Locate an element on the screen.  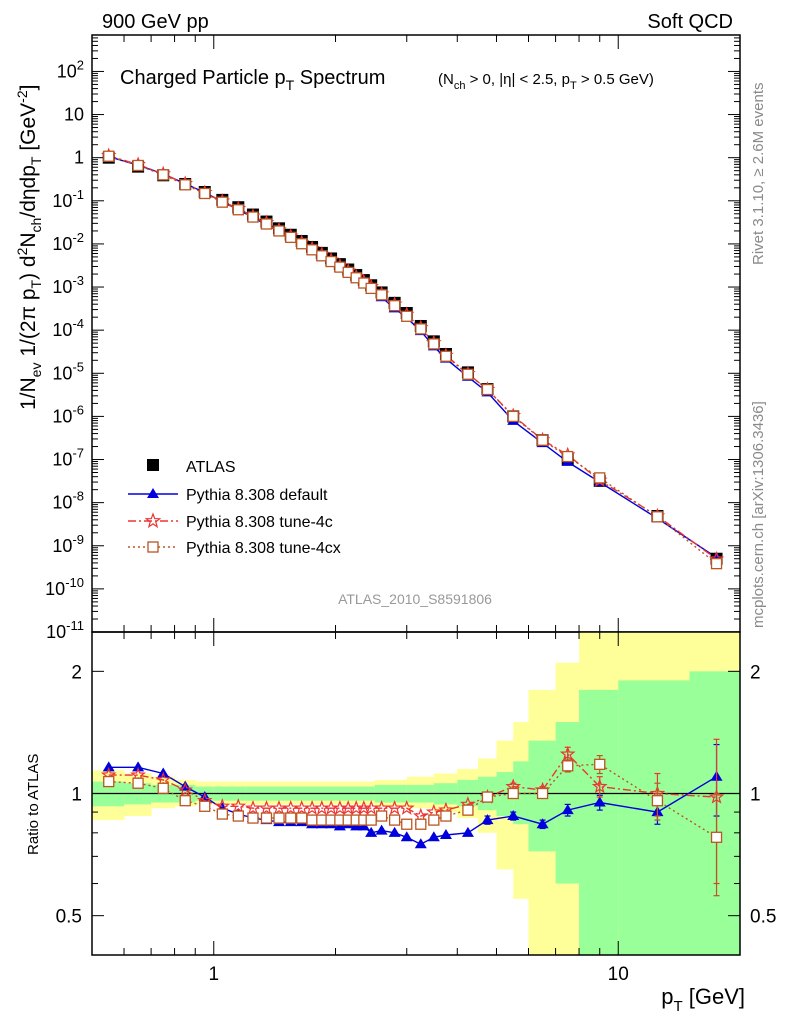
main-y-tick-label: 10⁻⁸ is located at coordinates (68, 501).